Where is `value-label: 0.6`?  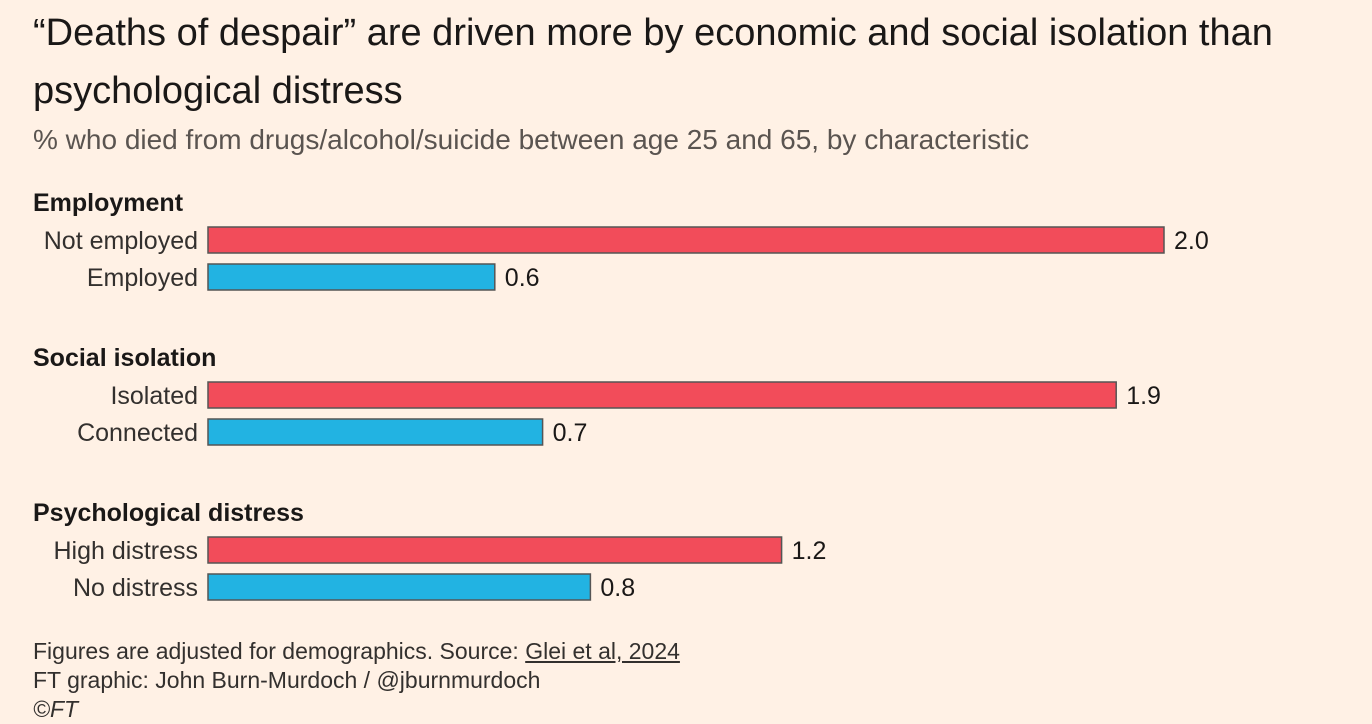 value-label: 0.6 is located at coordinates (522, 278).